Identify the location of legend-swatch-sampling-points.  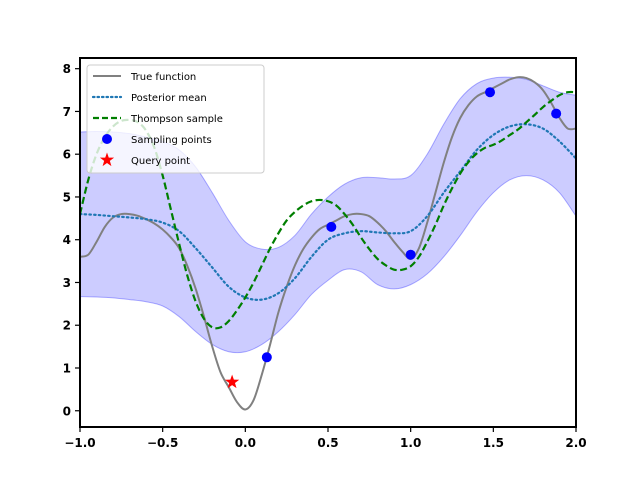
(107, 139).